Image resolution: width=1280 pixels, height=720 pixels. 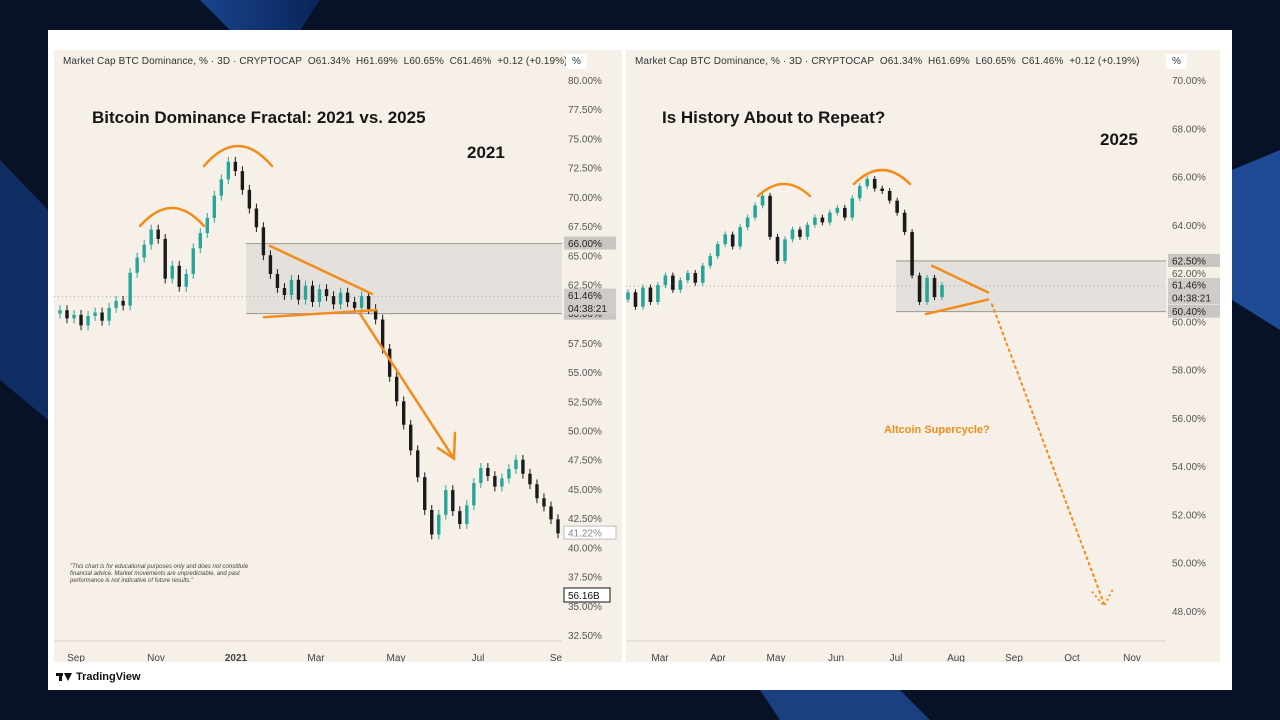 What do you see at coordinates (556, 657) in the screenshot?
I see `x-tick-label: Se` at bounding box center [556, 657].